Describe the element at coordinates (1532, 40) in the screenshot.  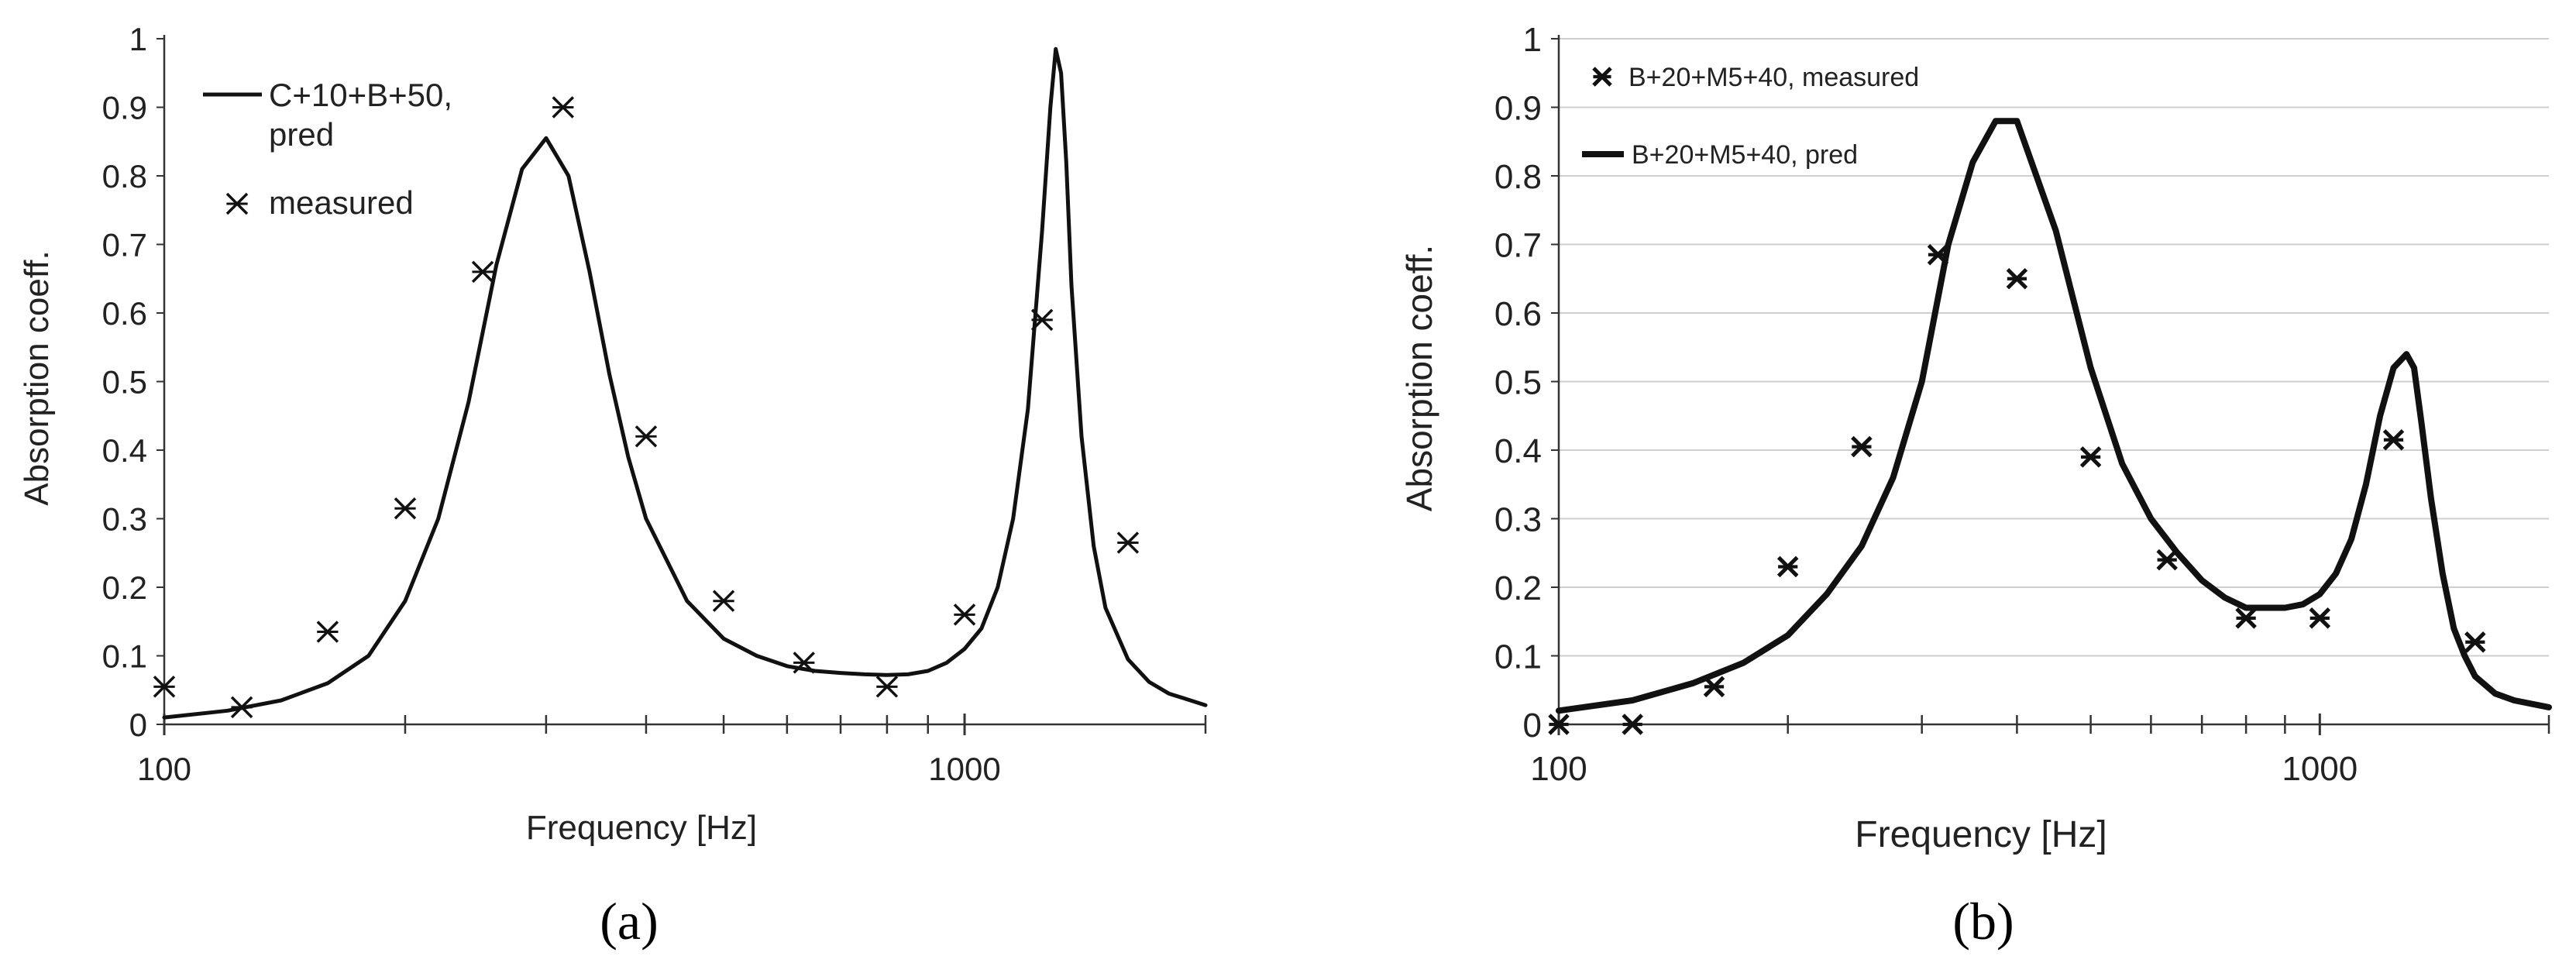
I see `panel-b-y-tick-label: 1` at that location.